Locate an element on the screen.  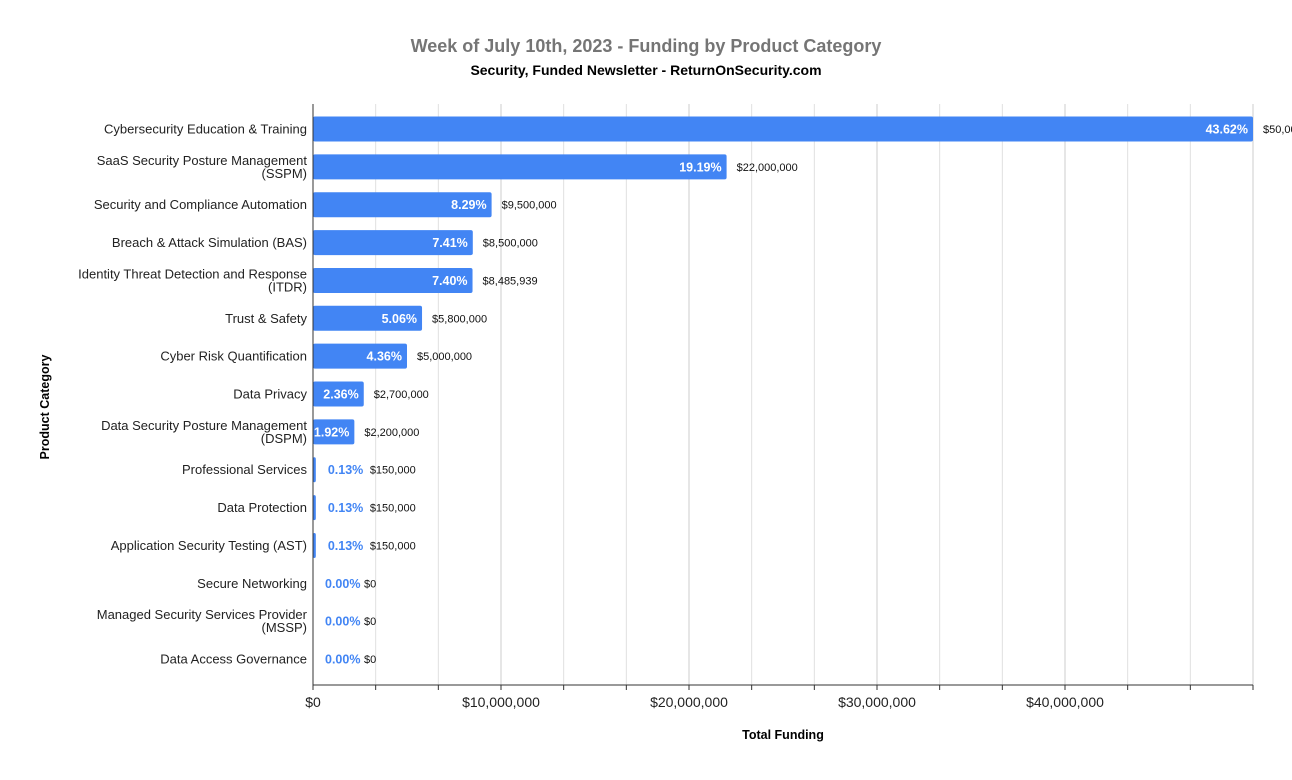
percent-label: 1.92% is located at coordinates (331, 432).